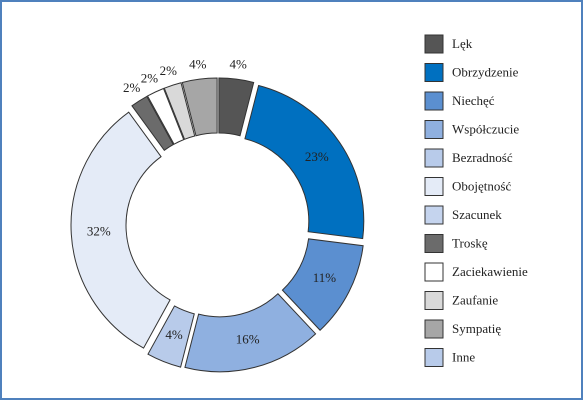 This screenshot has height=405, width=583. Describe the element at coordinates (317, 156) in the screenshot. I see `data-label: 23%` at that location.